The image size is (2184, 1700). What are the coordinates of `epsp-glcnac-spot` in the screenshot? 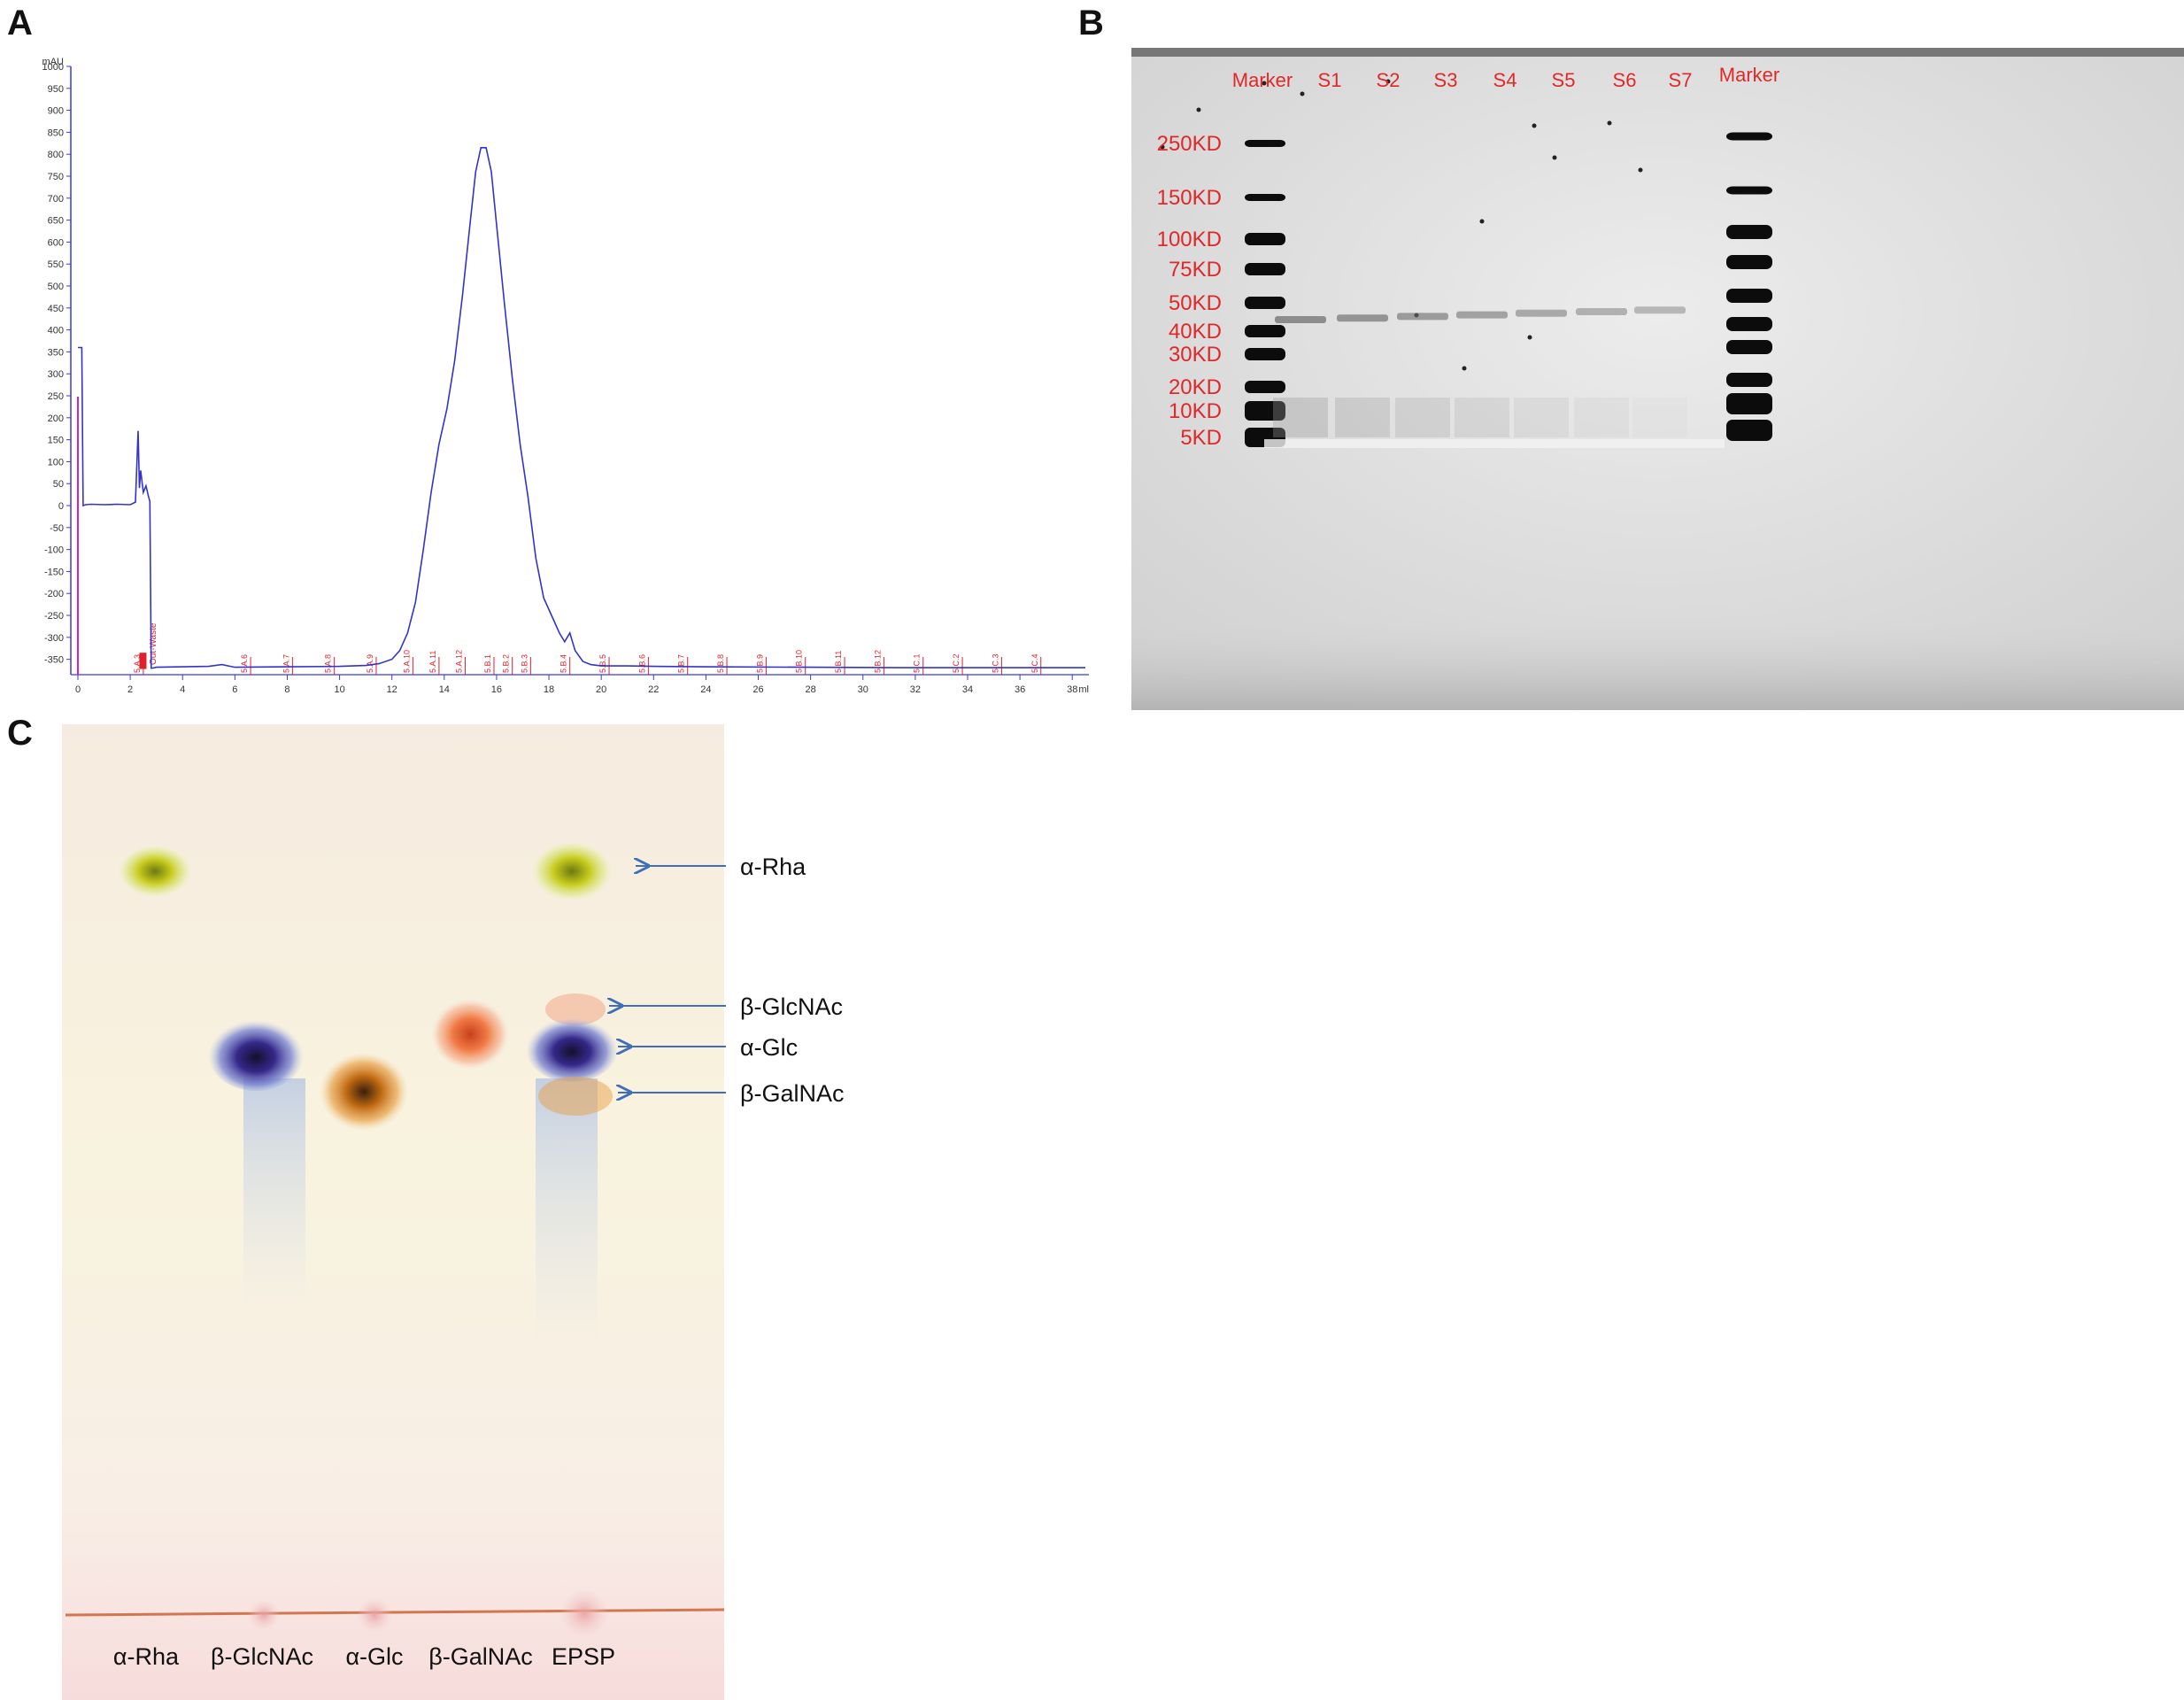 It's located at (572, 1048).